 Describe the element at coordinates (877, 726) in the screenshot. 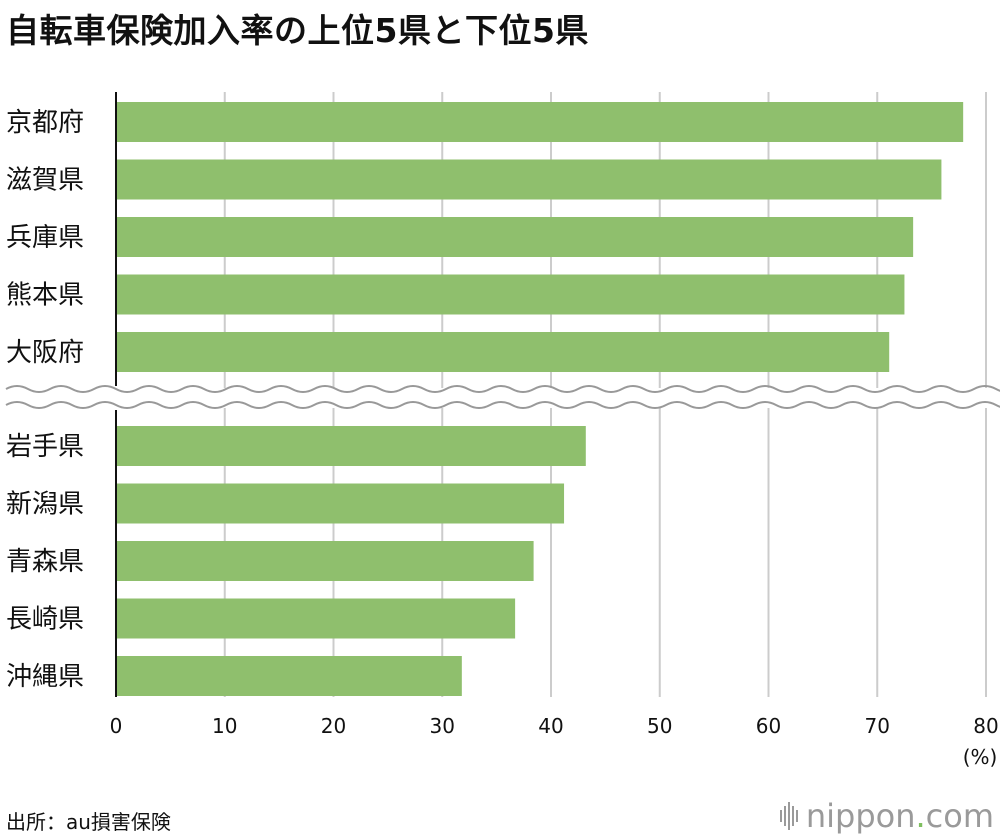

I see `x-tick-label: 70` at that location.